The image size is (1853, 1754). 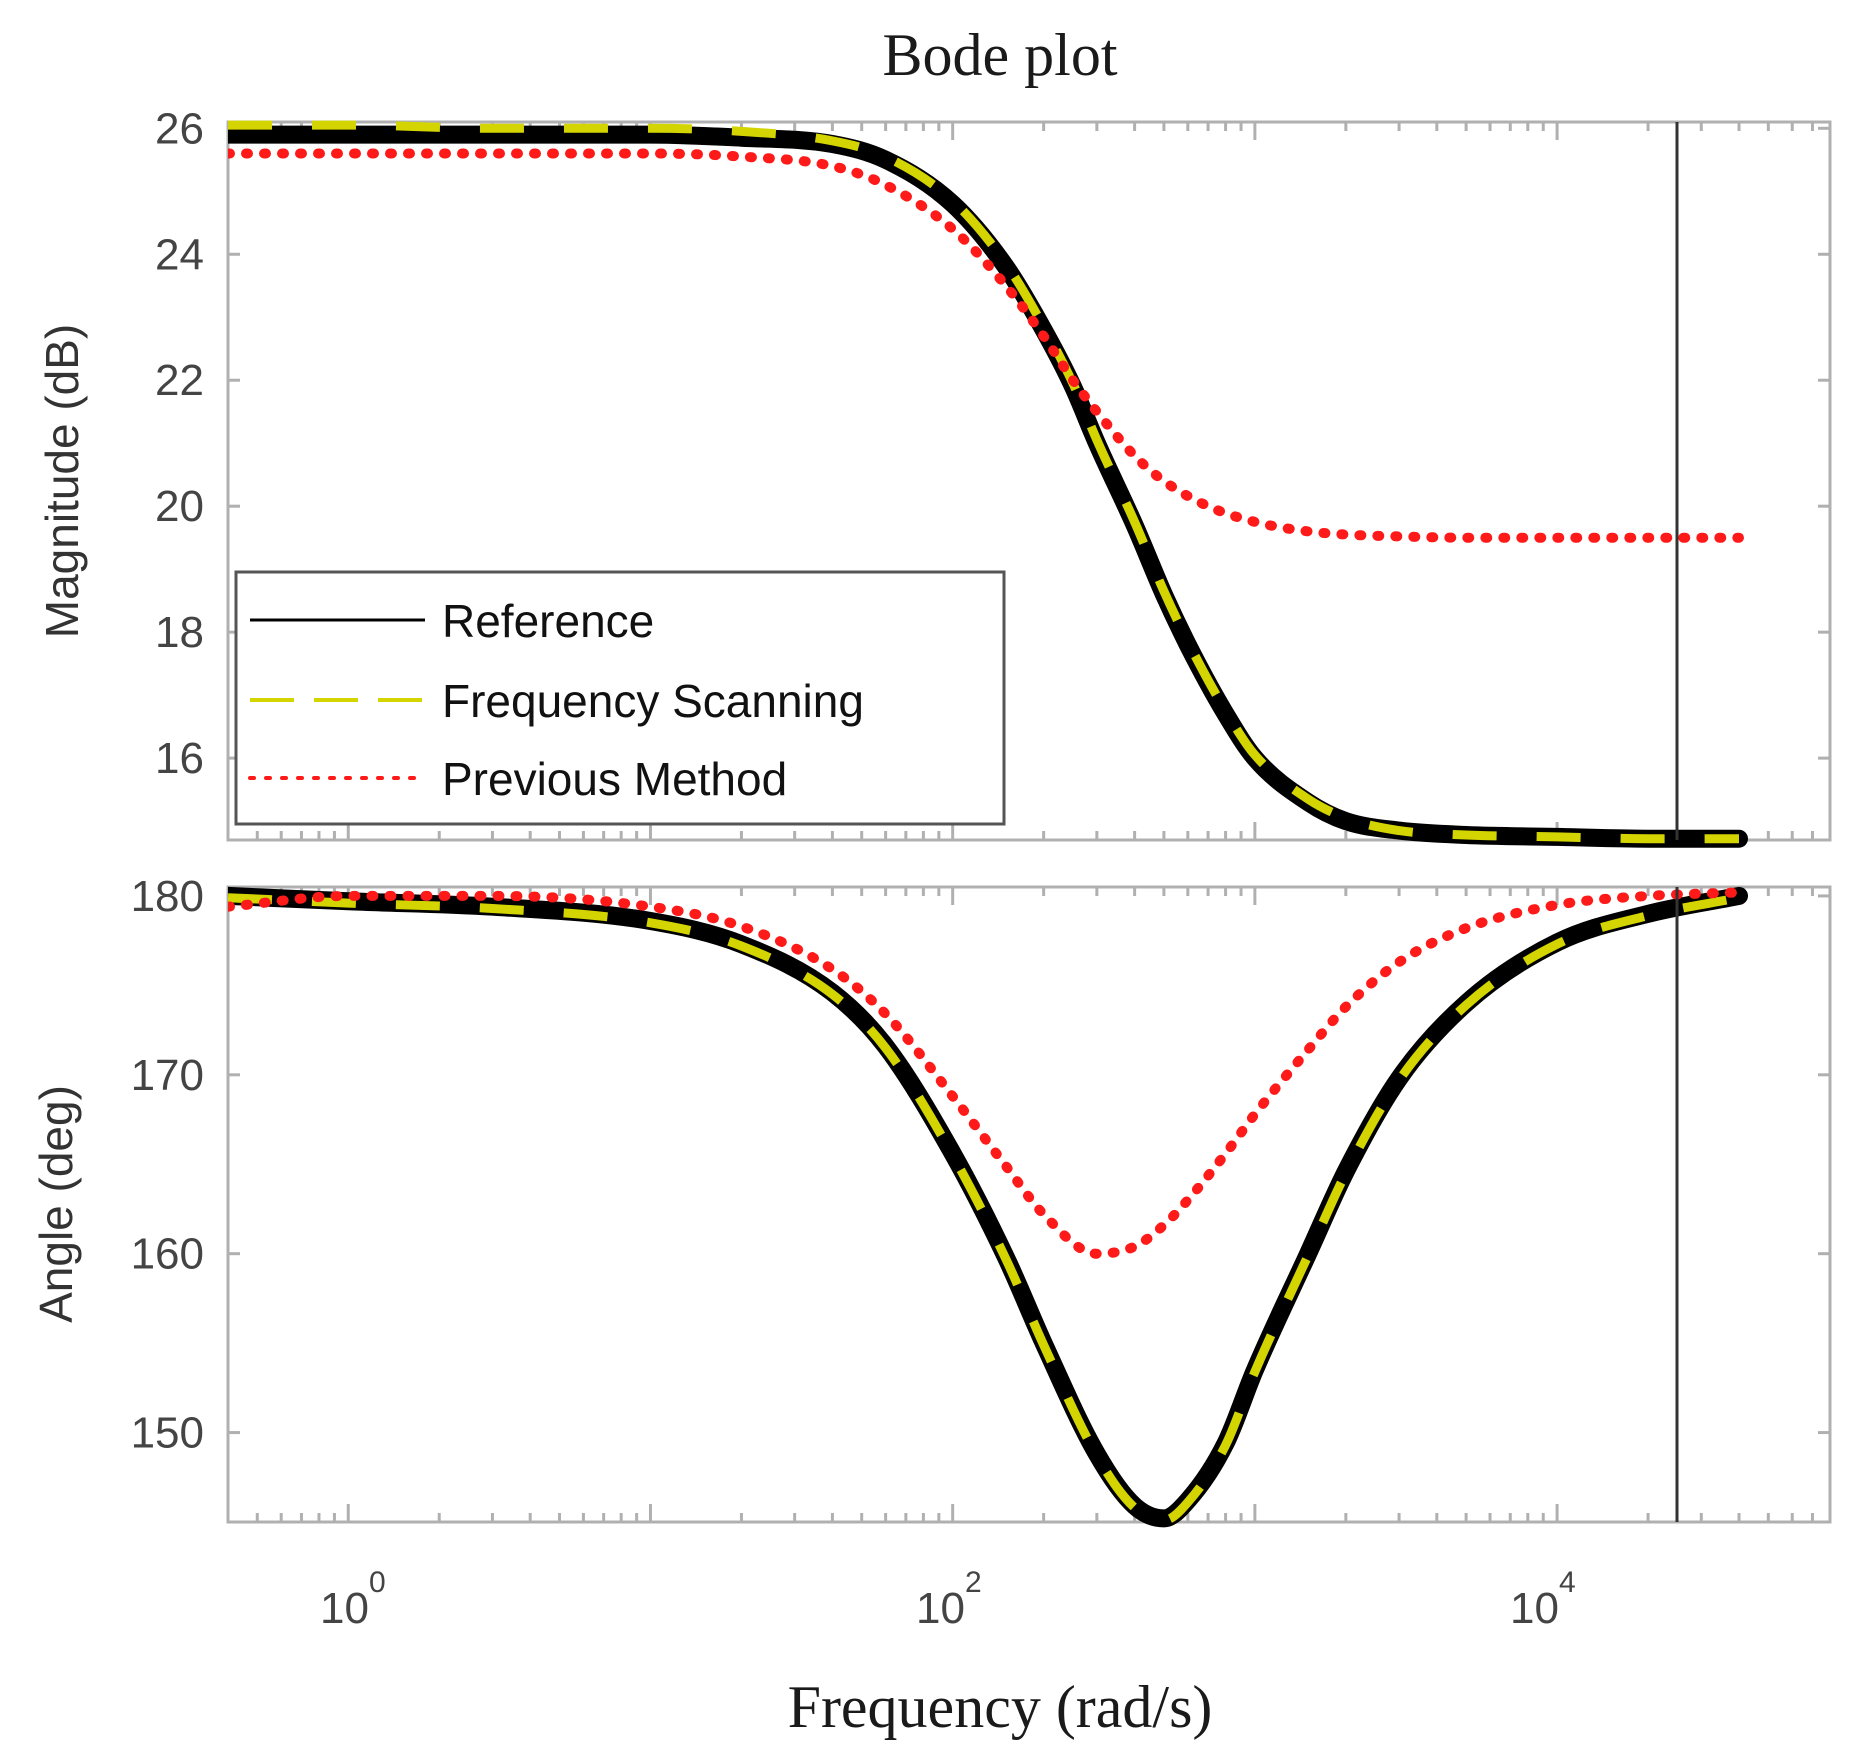 I want to click on legend-label-reference: Reference, so click(x=548, y=621).